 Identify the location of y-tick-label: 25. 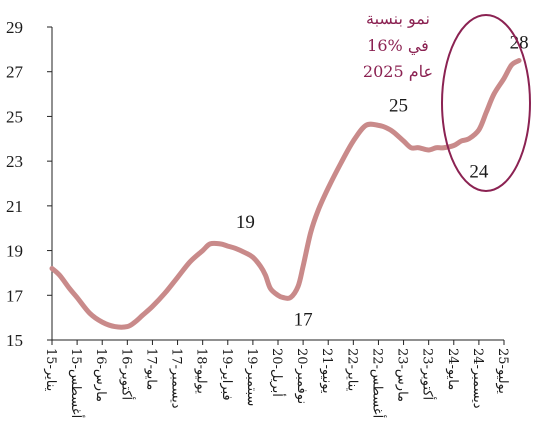
(14, 116).